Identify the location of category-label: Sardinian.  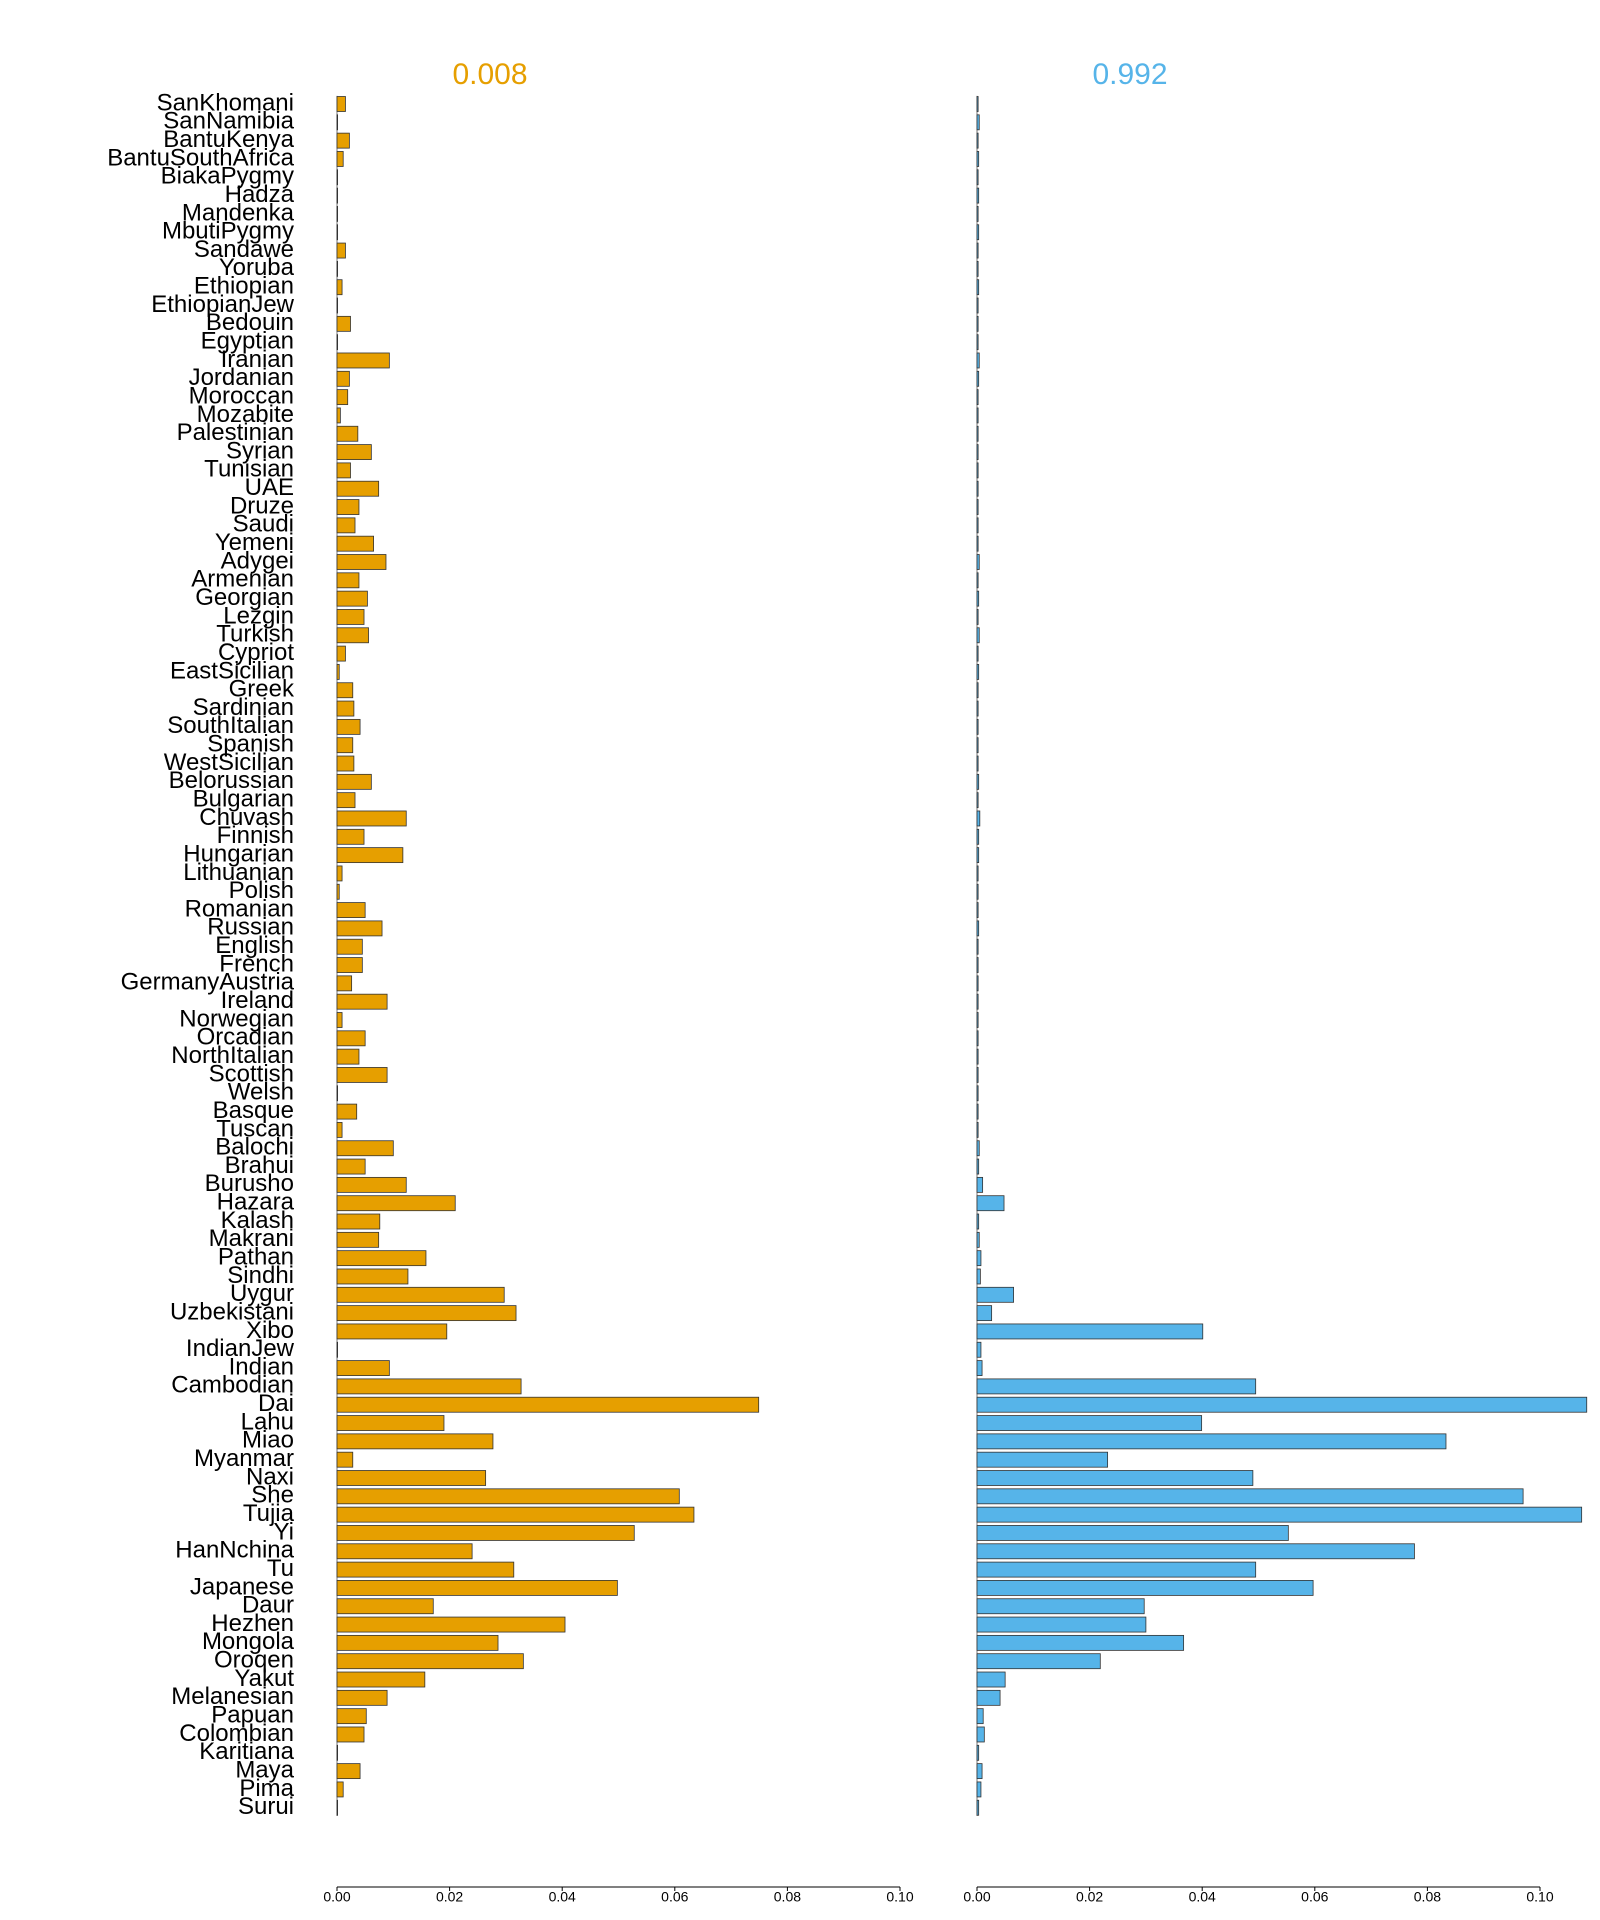
(243, 707).